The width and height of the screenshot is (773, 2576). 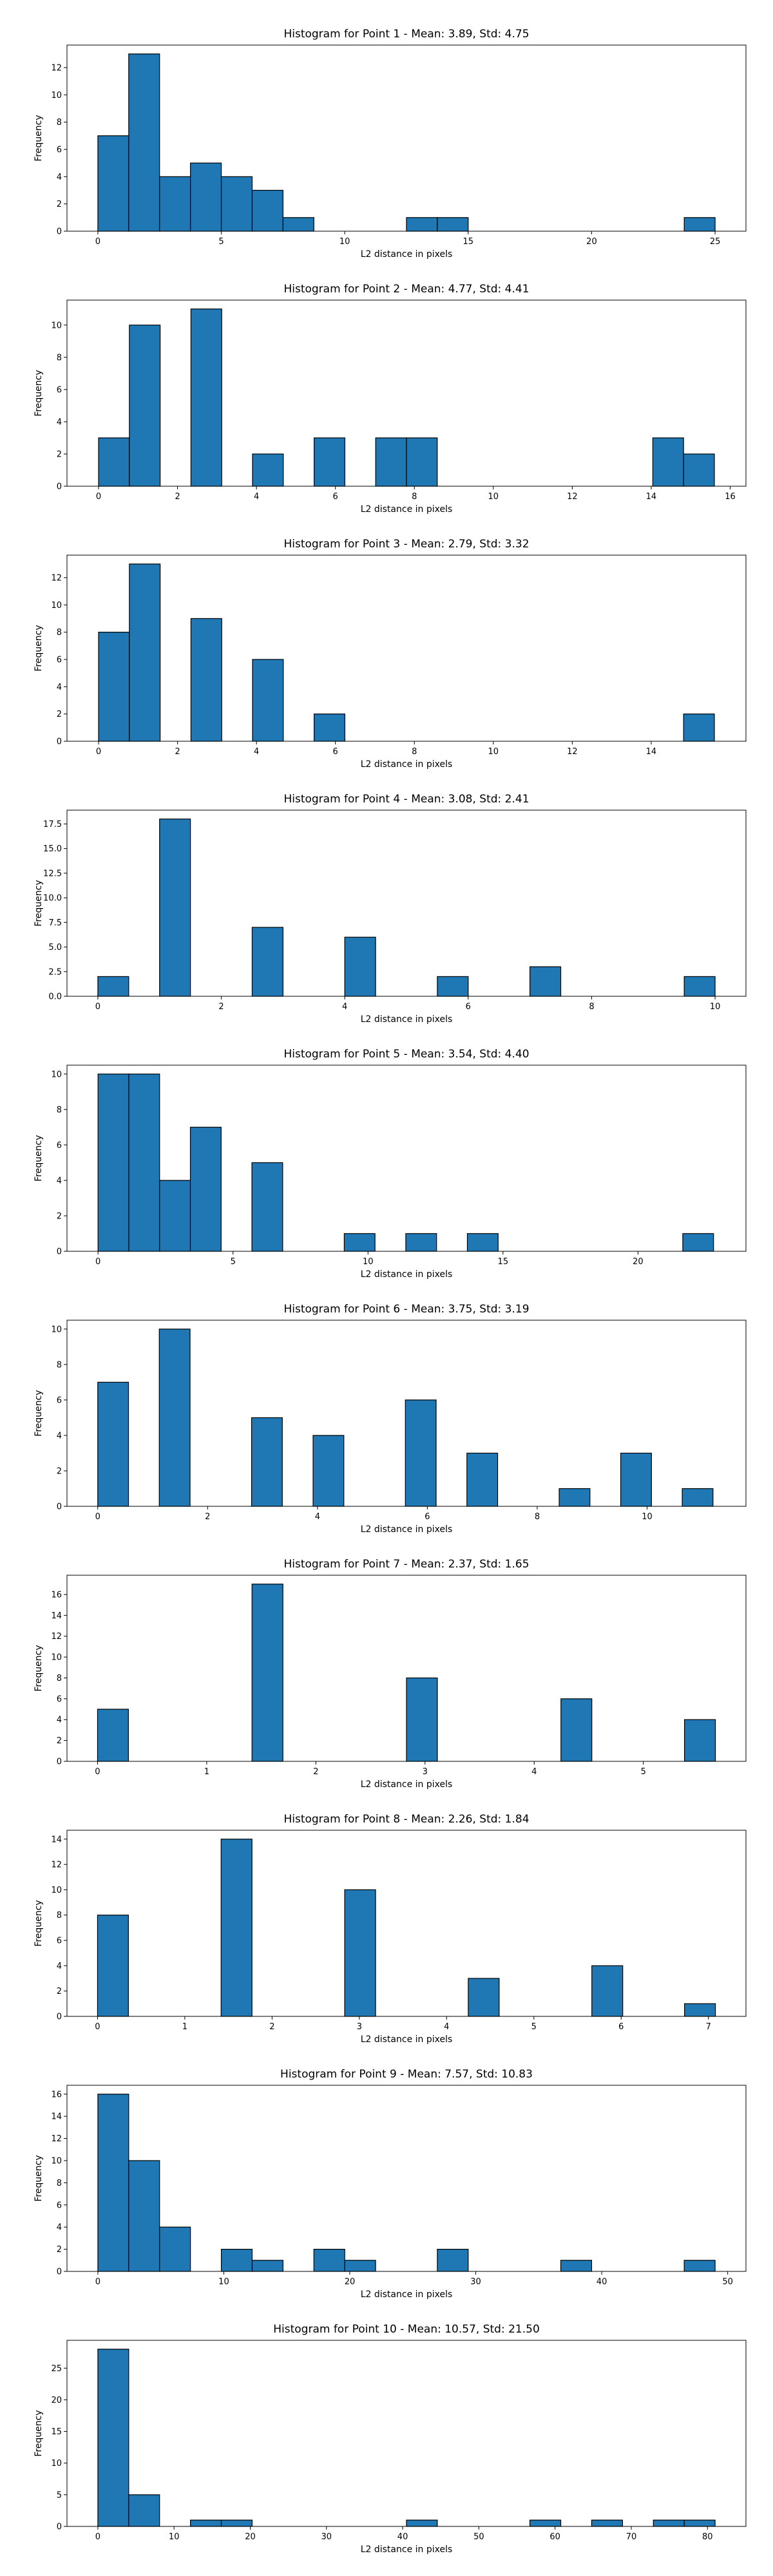 What do you see at coordinates (52, 824) in the screenshot?
I see `y-tick-label: 17.5` at bounding box center [52, 824].